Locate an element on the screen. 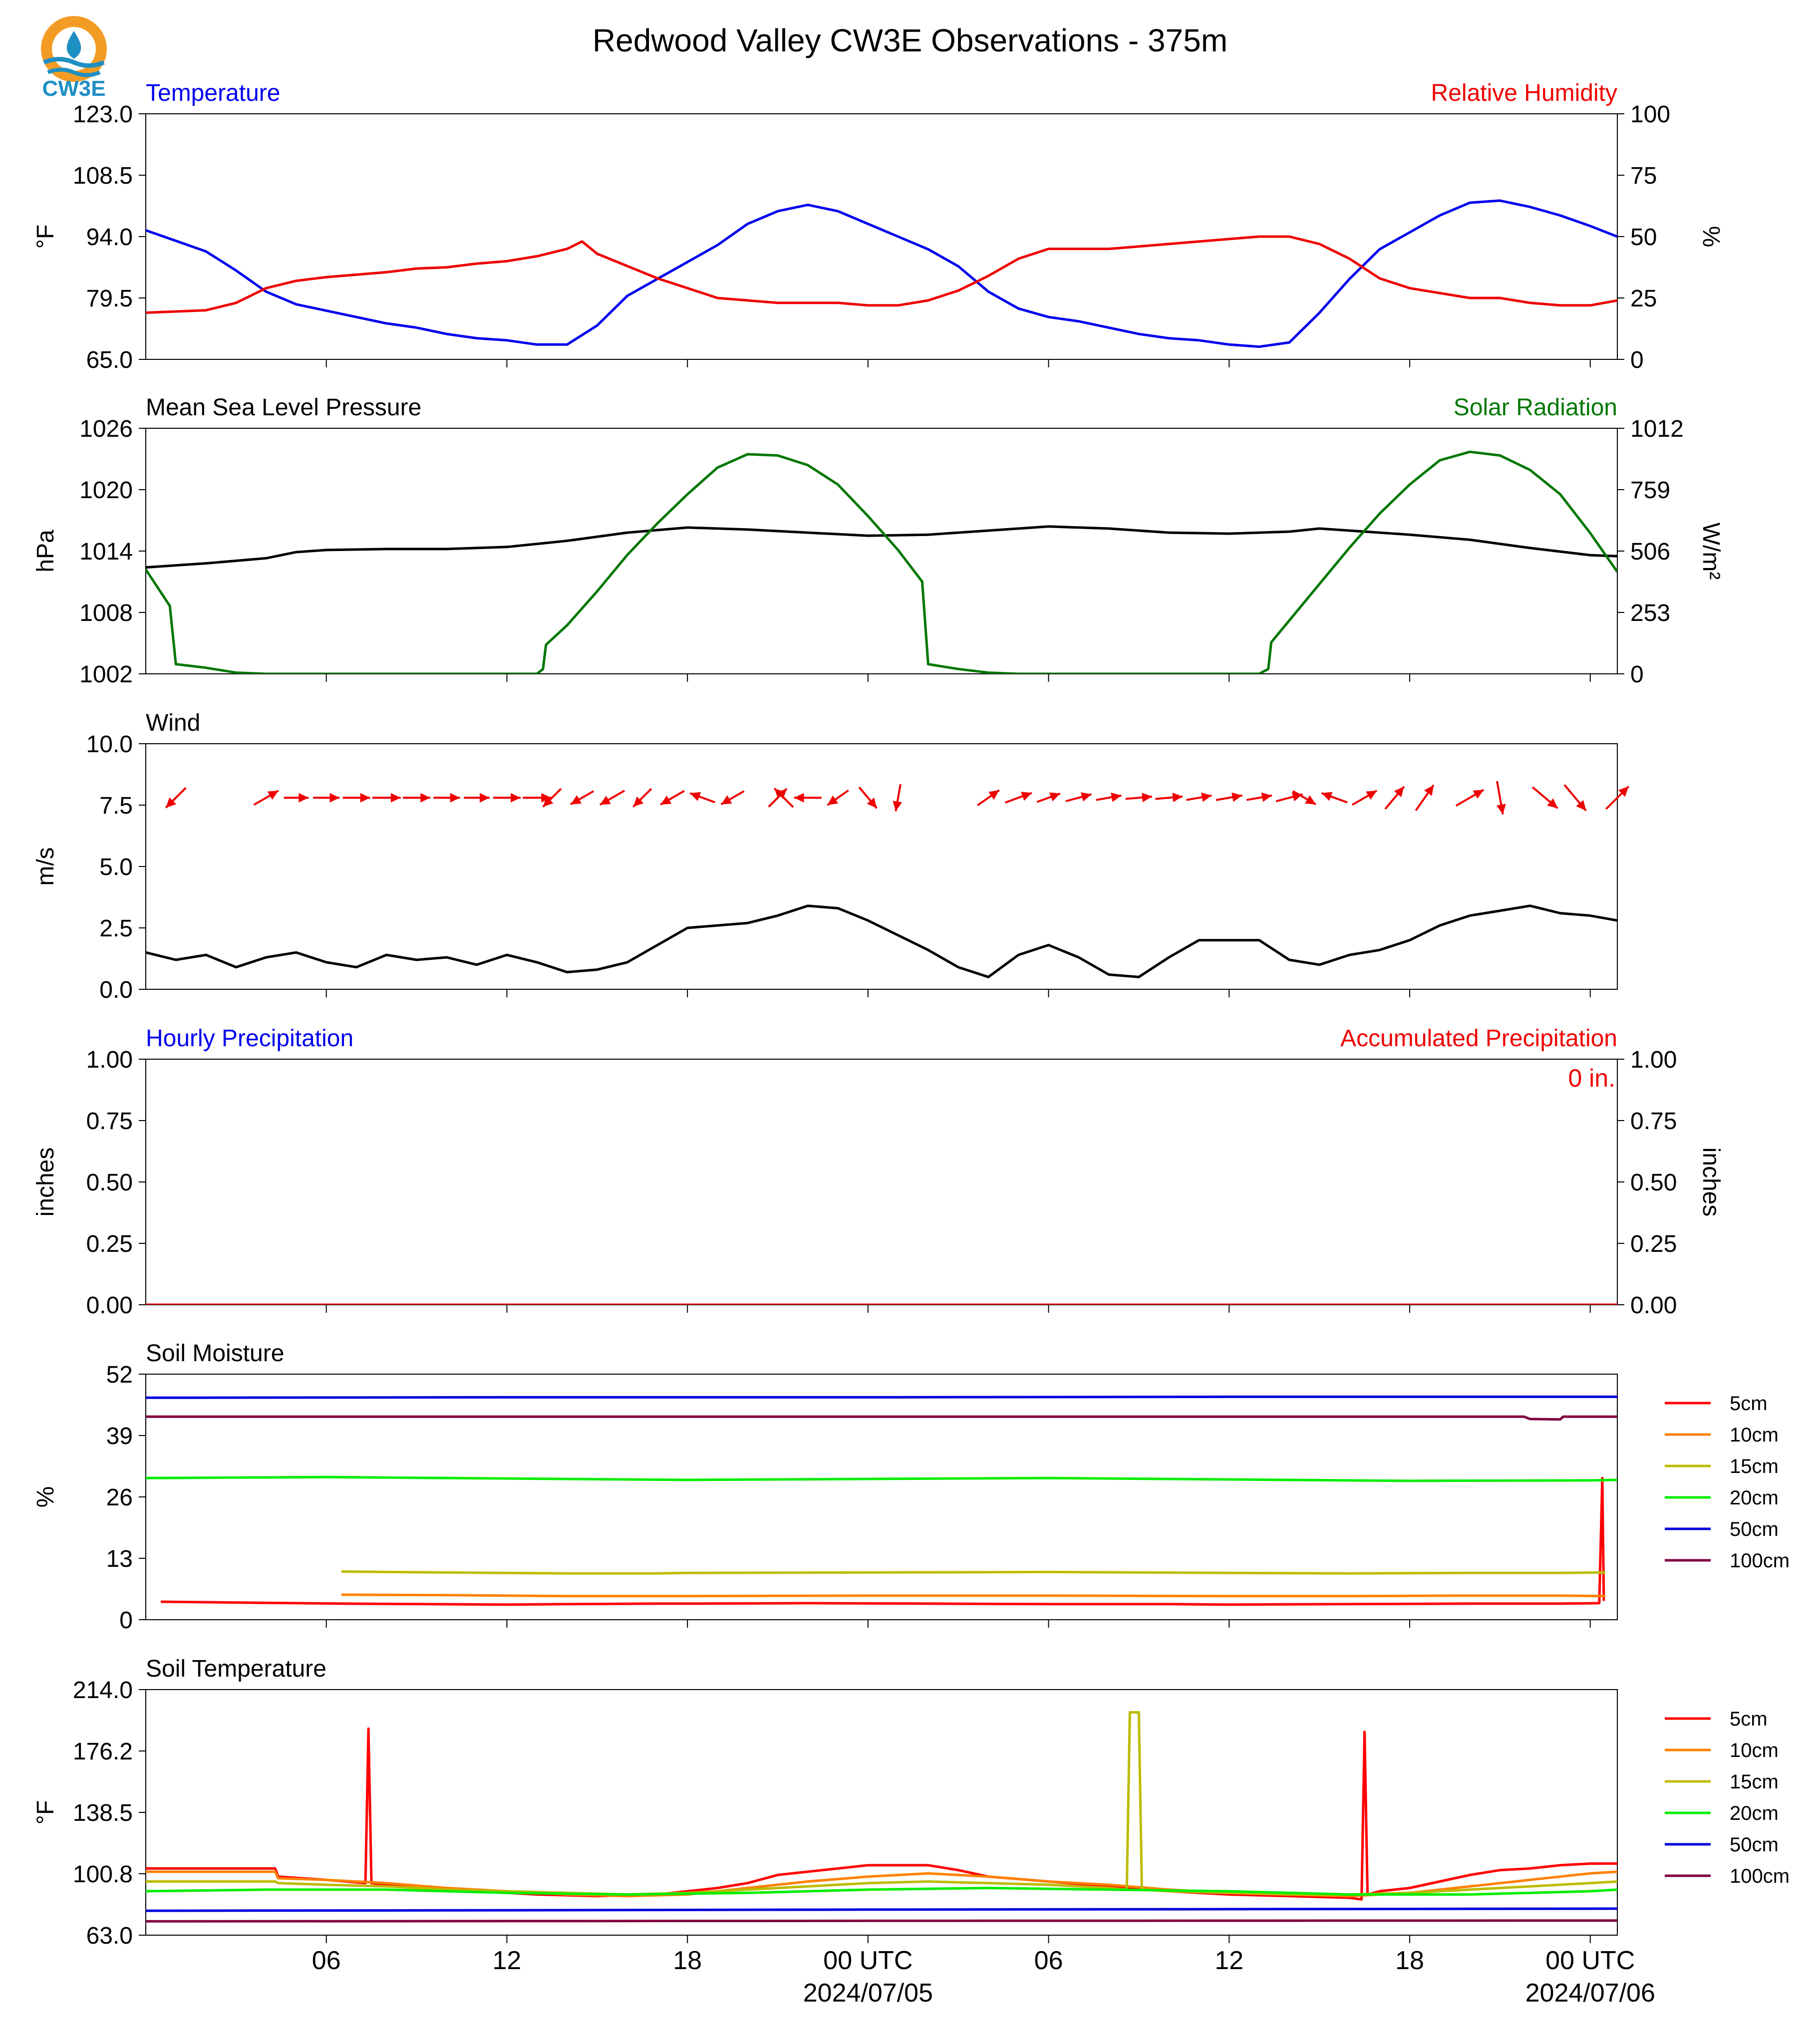 This screenshot has height=2028, width=1820. panel-wind: 0.0 2.5 5.0 7.5 10.0 Wind m/s is located at coordinates (831, 856).